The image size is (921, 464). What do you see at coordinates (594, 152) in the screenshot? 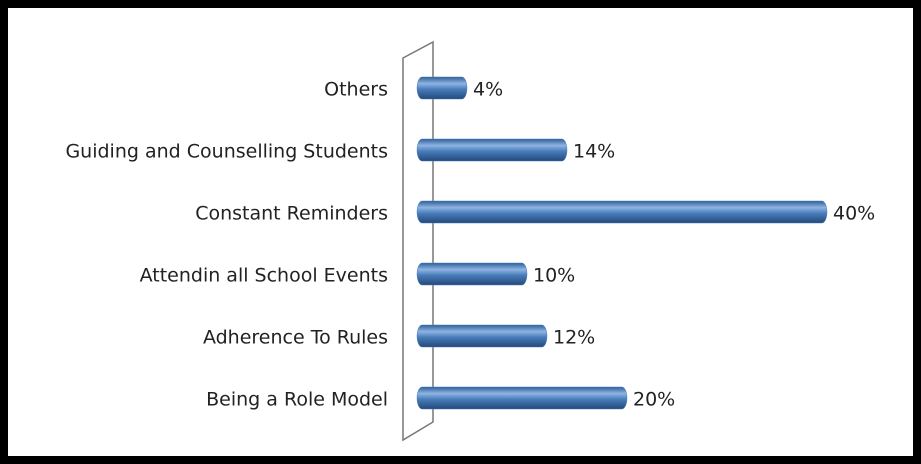
I see `value-label: 14%` at bounding box center [594, 152].